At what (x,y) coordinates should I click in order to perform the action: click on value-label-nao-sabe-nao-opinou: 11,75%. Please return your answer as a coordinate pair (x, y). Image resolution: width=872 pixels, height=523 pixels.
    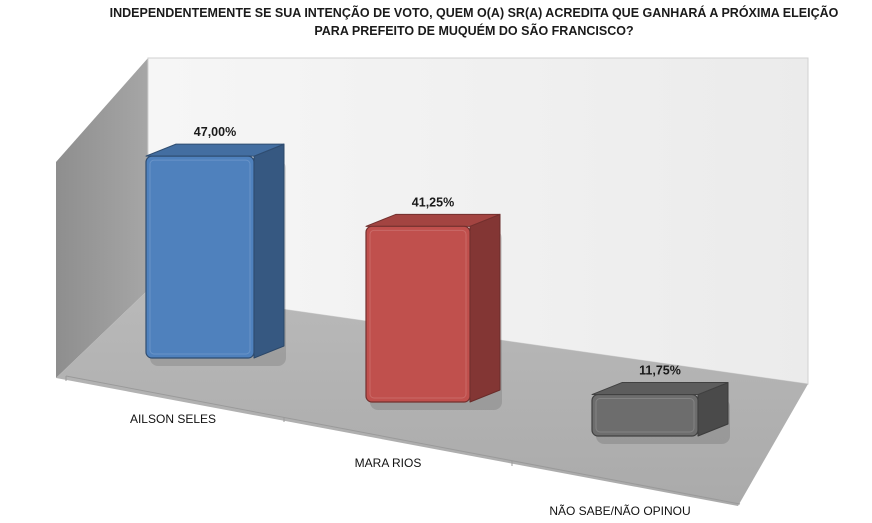
    Looking at the image, I should click on (660, 371).